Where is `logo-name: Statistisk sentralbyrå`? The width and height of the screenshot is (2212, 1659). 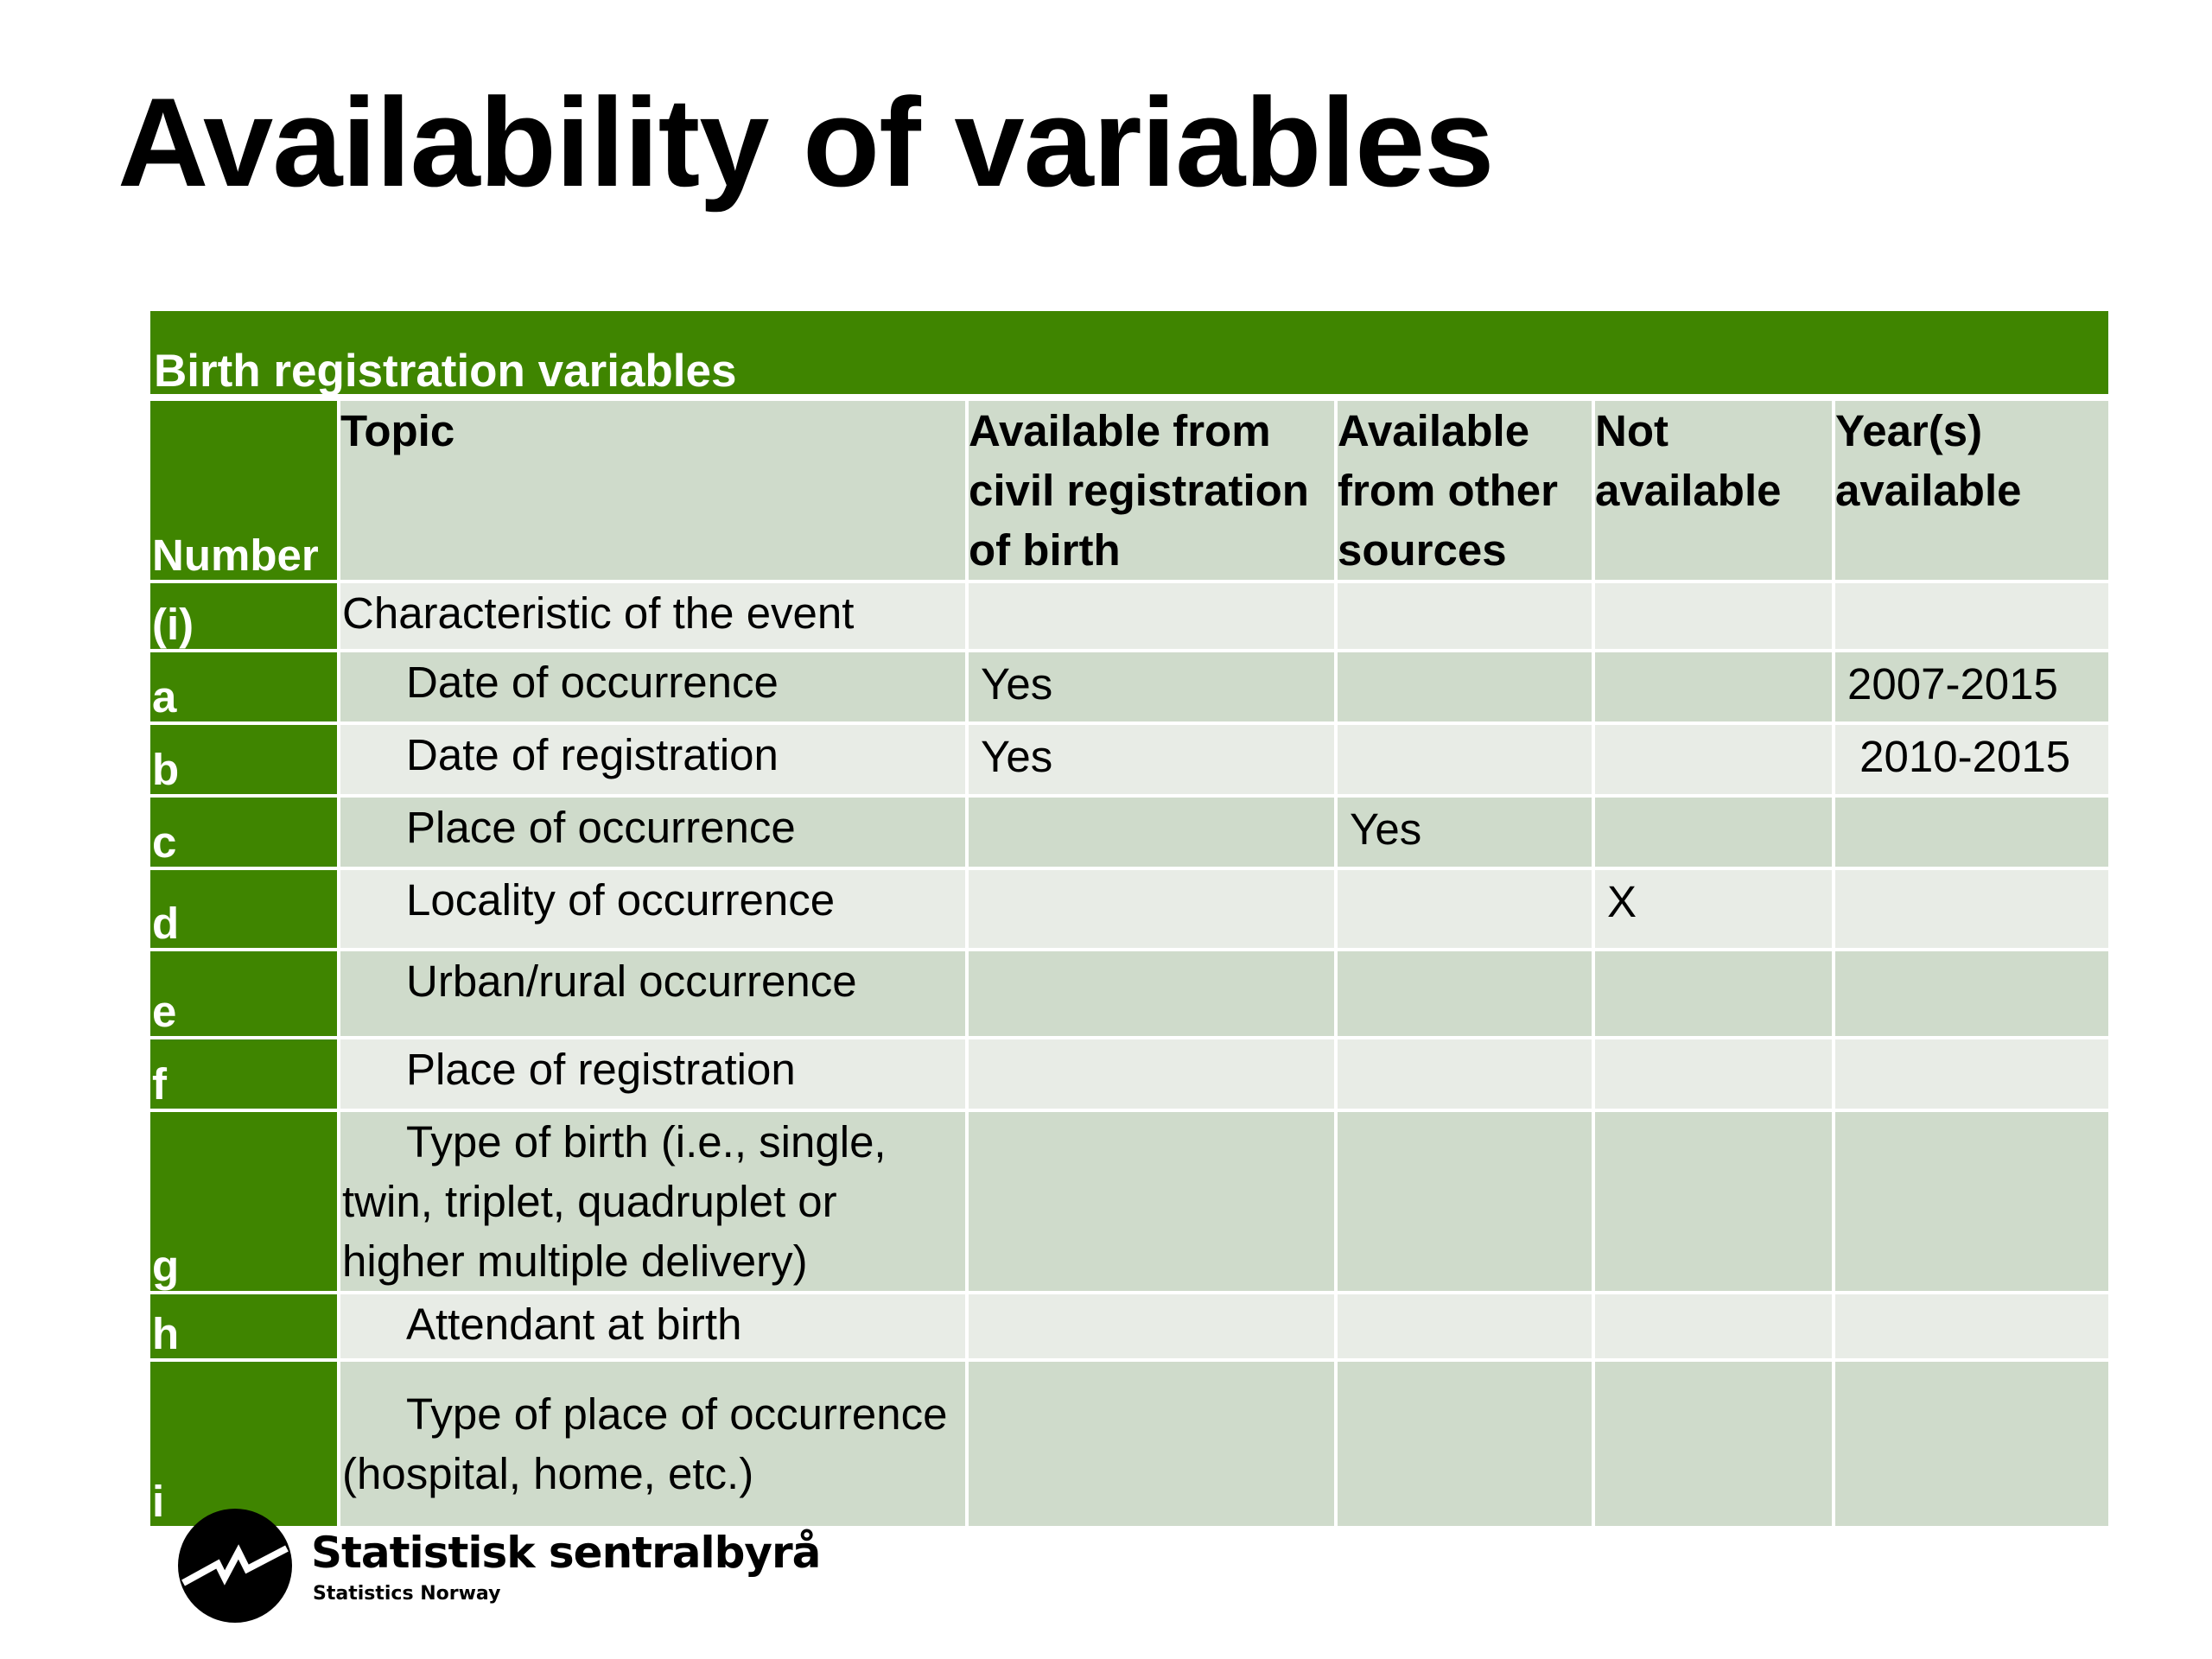 logo-name: Statistisk sentralbyrå is located at coordinates (566, 1553).